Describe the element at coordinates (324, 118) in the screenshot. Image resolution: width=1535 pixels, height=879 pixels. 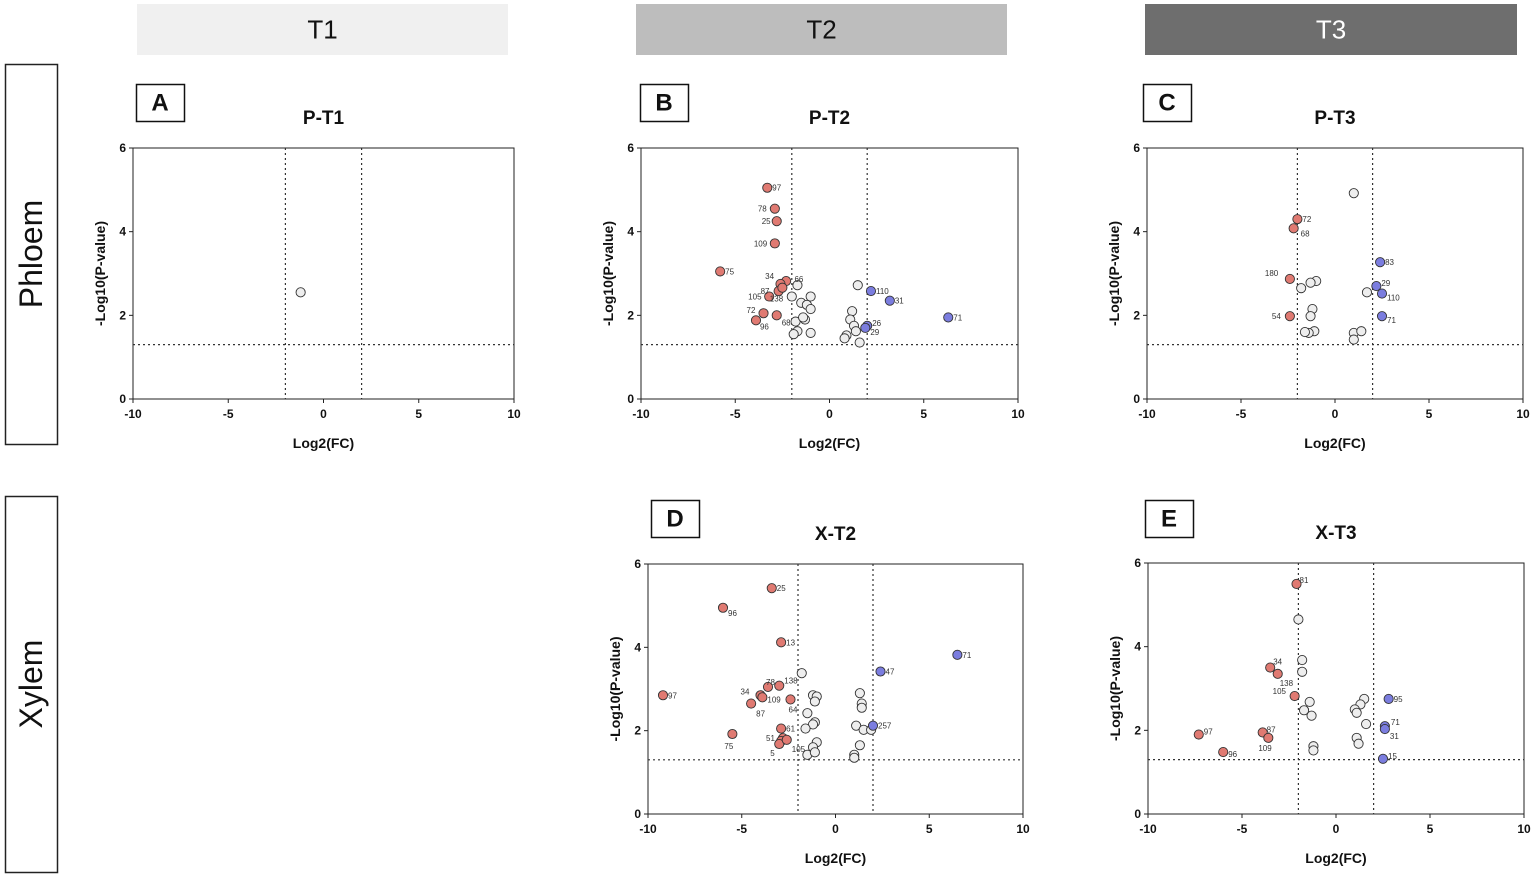
I see `panel-title: P-T1` at that location.